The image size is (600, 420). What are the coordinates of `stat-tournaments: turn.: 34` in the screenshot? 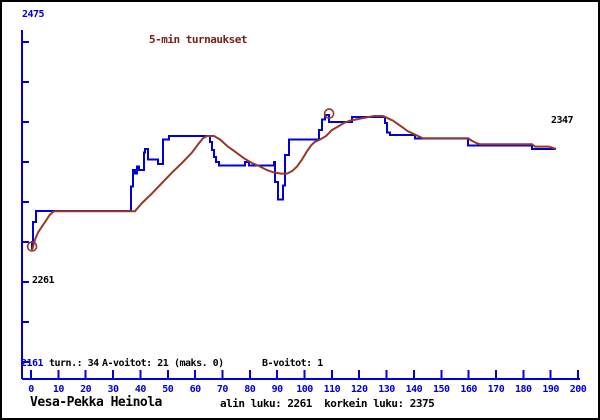 It's located at (74, 363).